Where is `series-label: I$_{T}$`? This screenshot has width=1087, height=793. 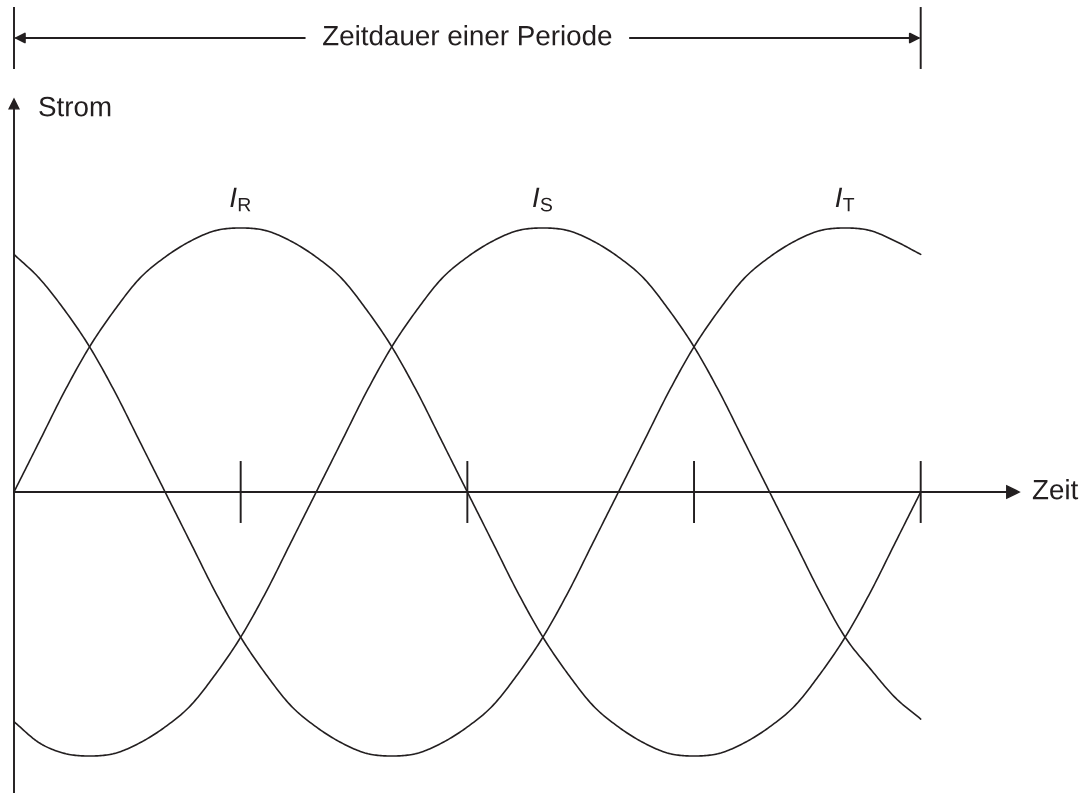 series-label: I$_{T}$ is located at coordinates (845, 199).